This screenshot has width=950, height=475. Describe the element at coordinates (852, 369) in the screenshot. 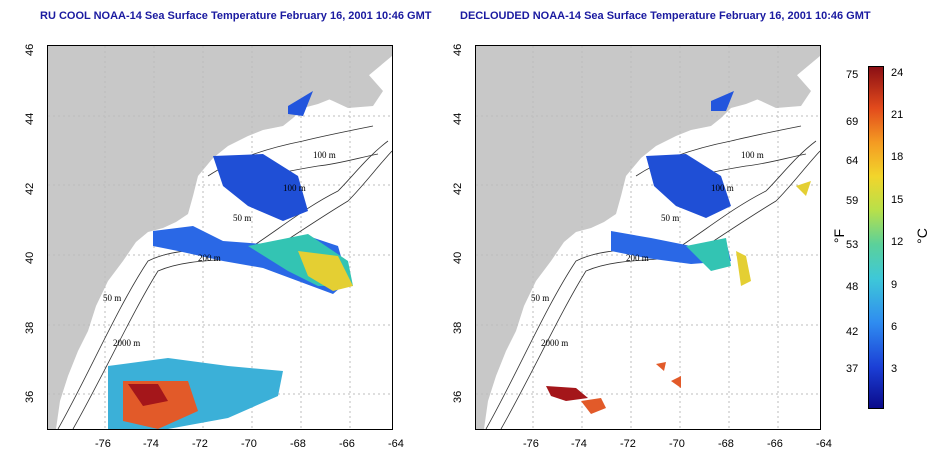

I see `colorbar-f-37: 37` at that location.